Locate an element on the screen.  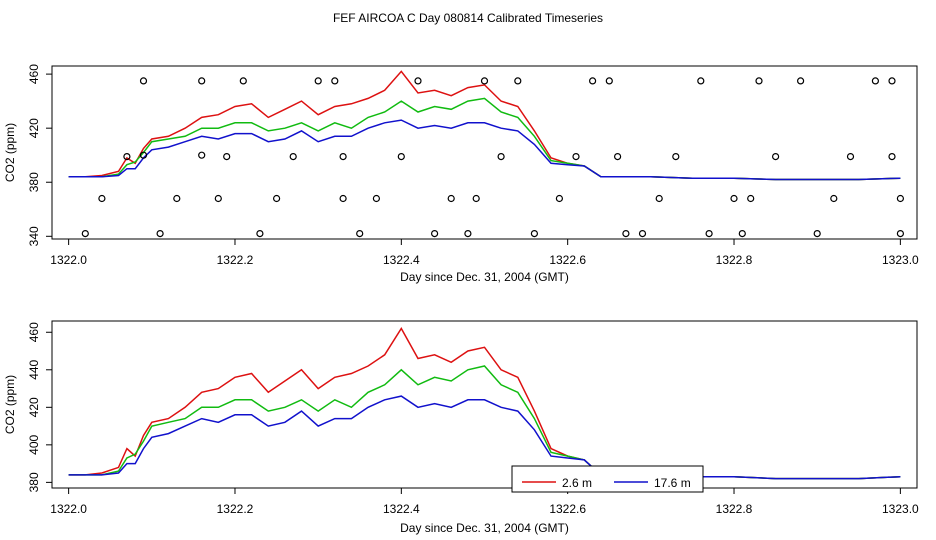
legend: 2.6 m 17.6 m is located at coordinates (607, 479).